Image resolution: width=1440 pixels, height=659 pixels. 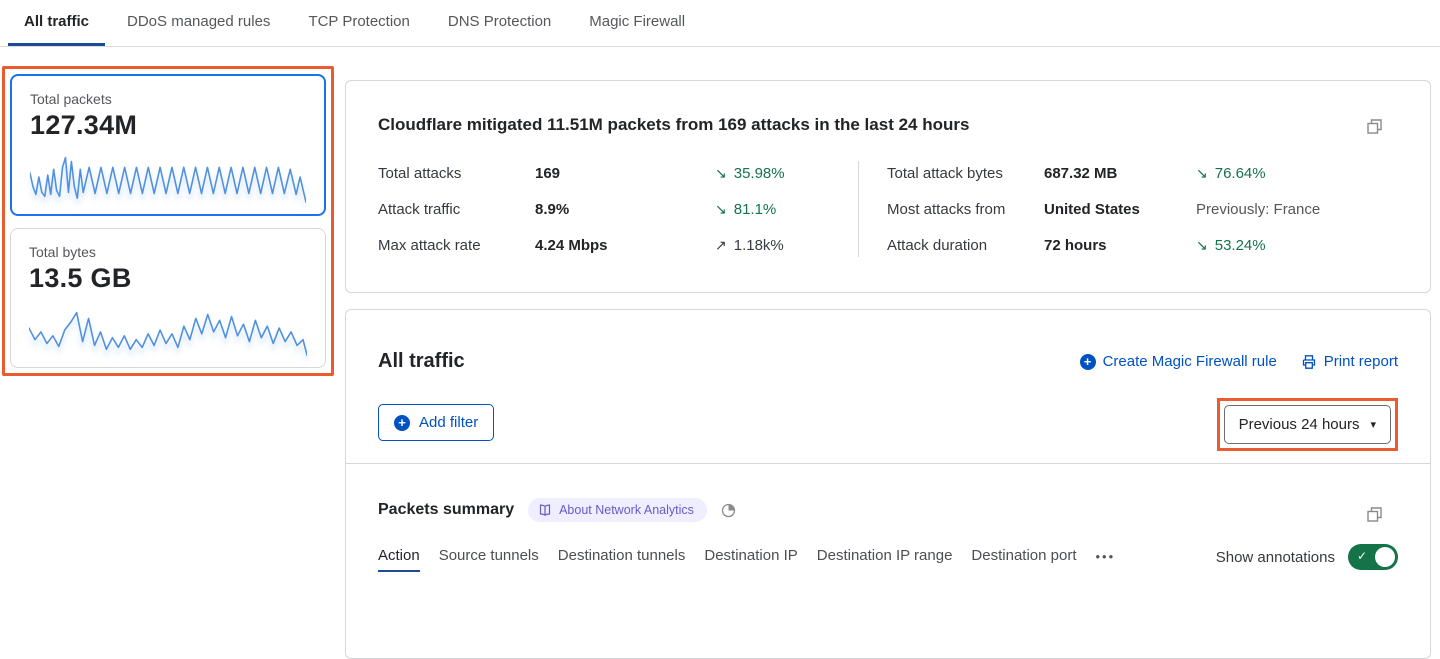 What do you see at coordinates (62, 252) in the screenshot?
I see `metric-label: Total bytes` at bounding box center [62, 252].